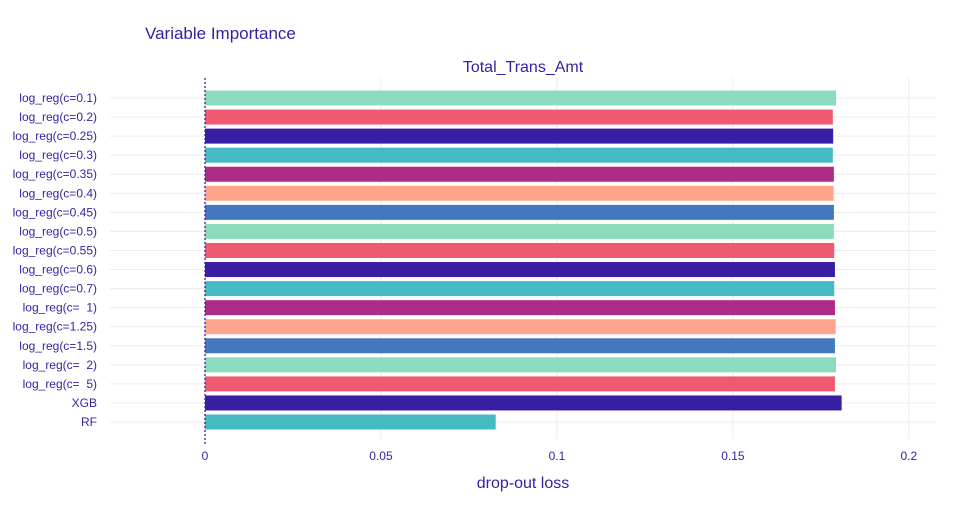 Image resolution: width=966 pixels, height=513 pixels. I want to click on y-tick-label: log_reg(c=0.2), so click(58, 117).